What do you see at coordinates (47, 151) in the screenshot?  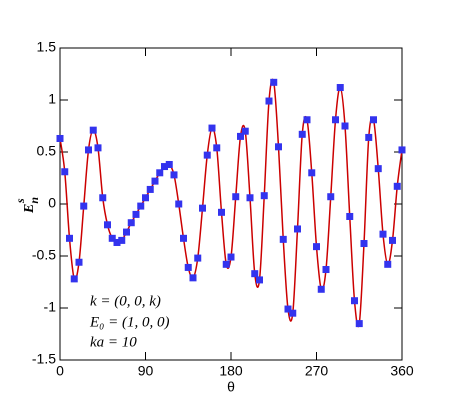 I see `y-tick-label: 0.5` at bounding box center [47, 151].